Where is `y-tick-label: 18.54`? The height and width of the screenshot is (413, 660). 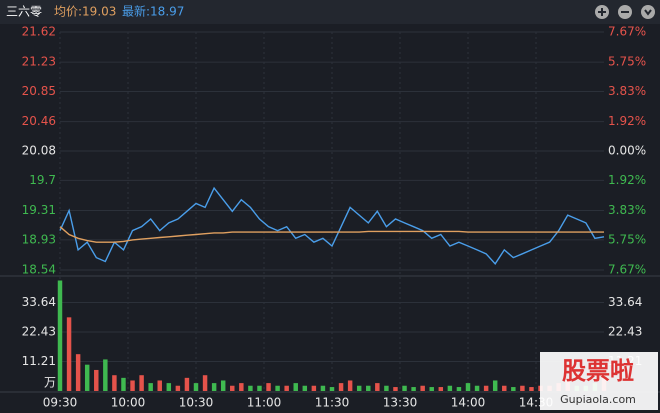
y-tick-label: 18.54 is located at coordinates (39, 270).